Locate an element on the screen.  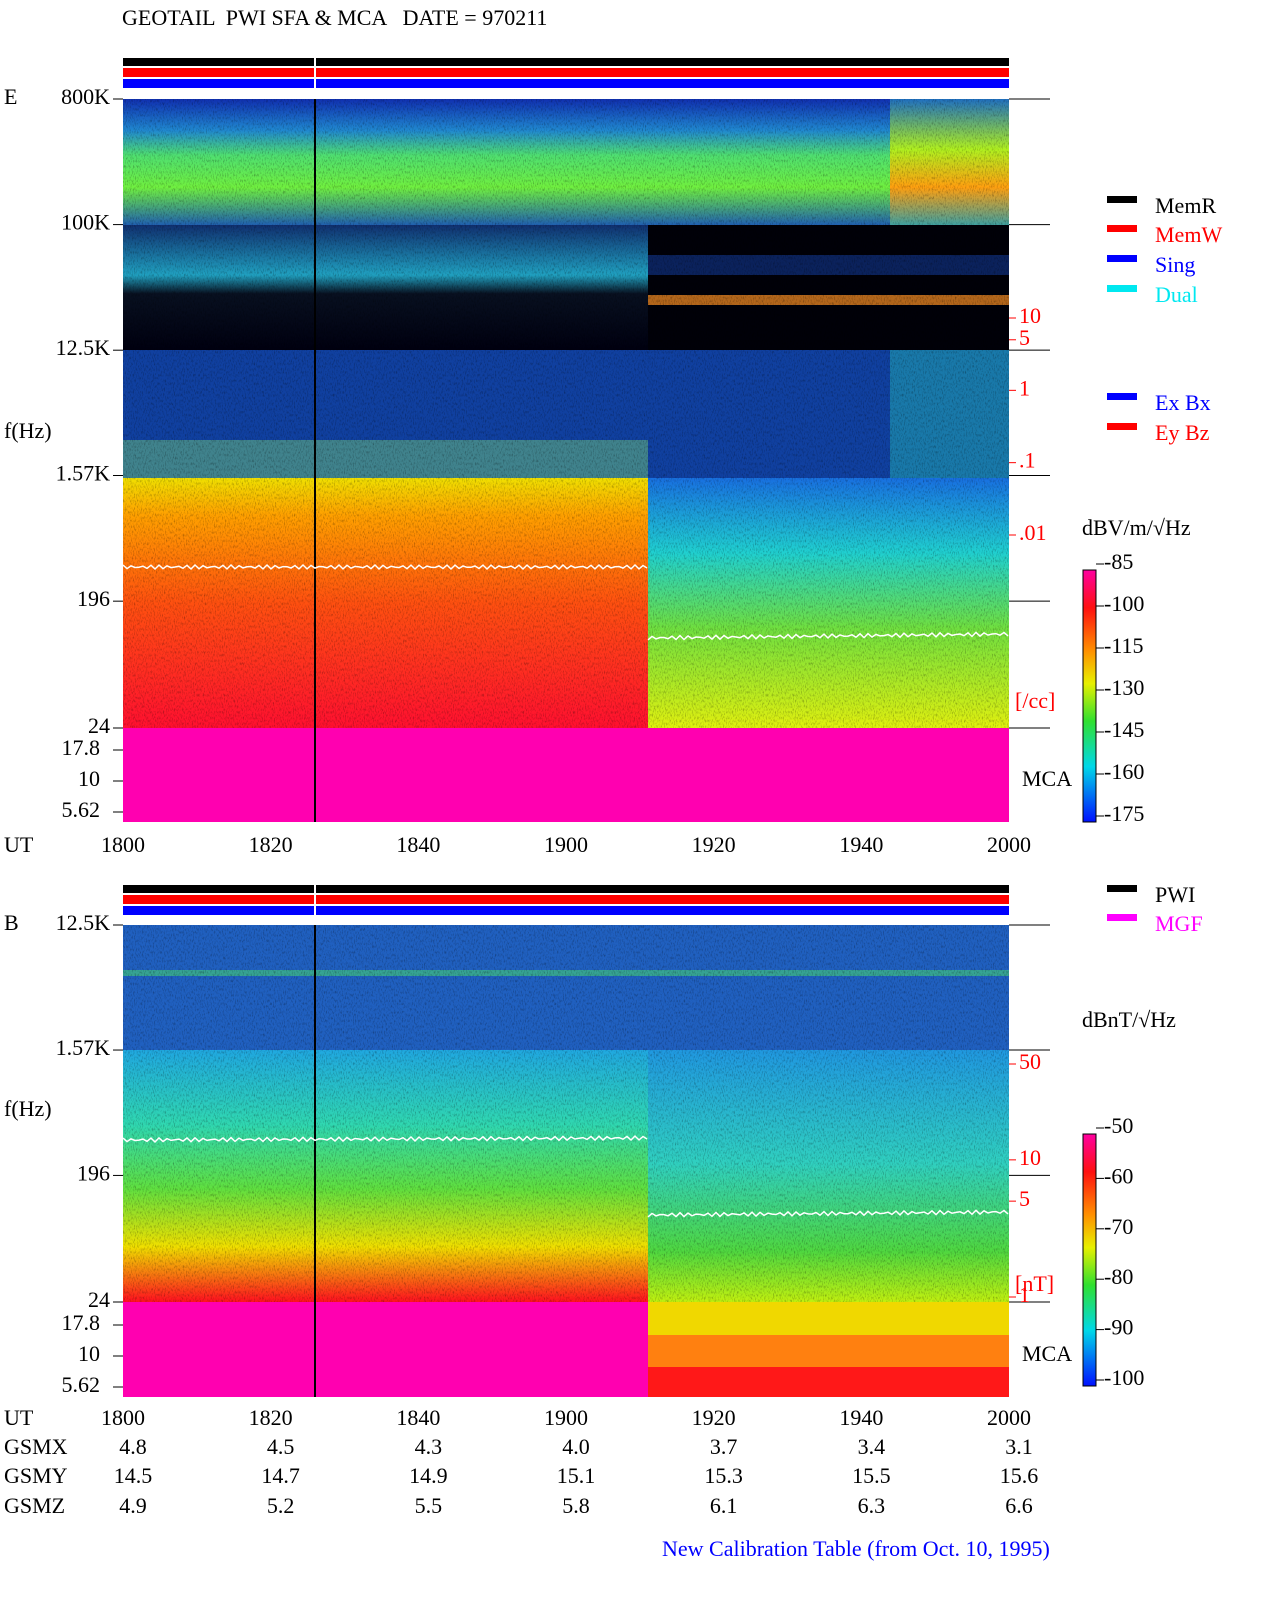
orbit-value: 14.9 is located at coordinates (428, 1475).